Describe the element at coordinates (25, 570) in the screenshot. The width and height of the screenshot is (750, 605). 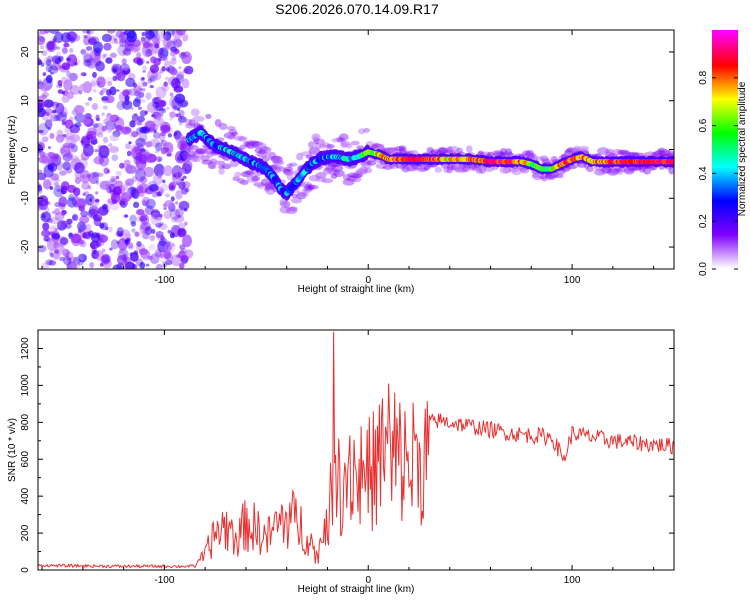
I see `snr-y-tick-label: 0` at that location.